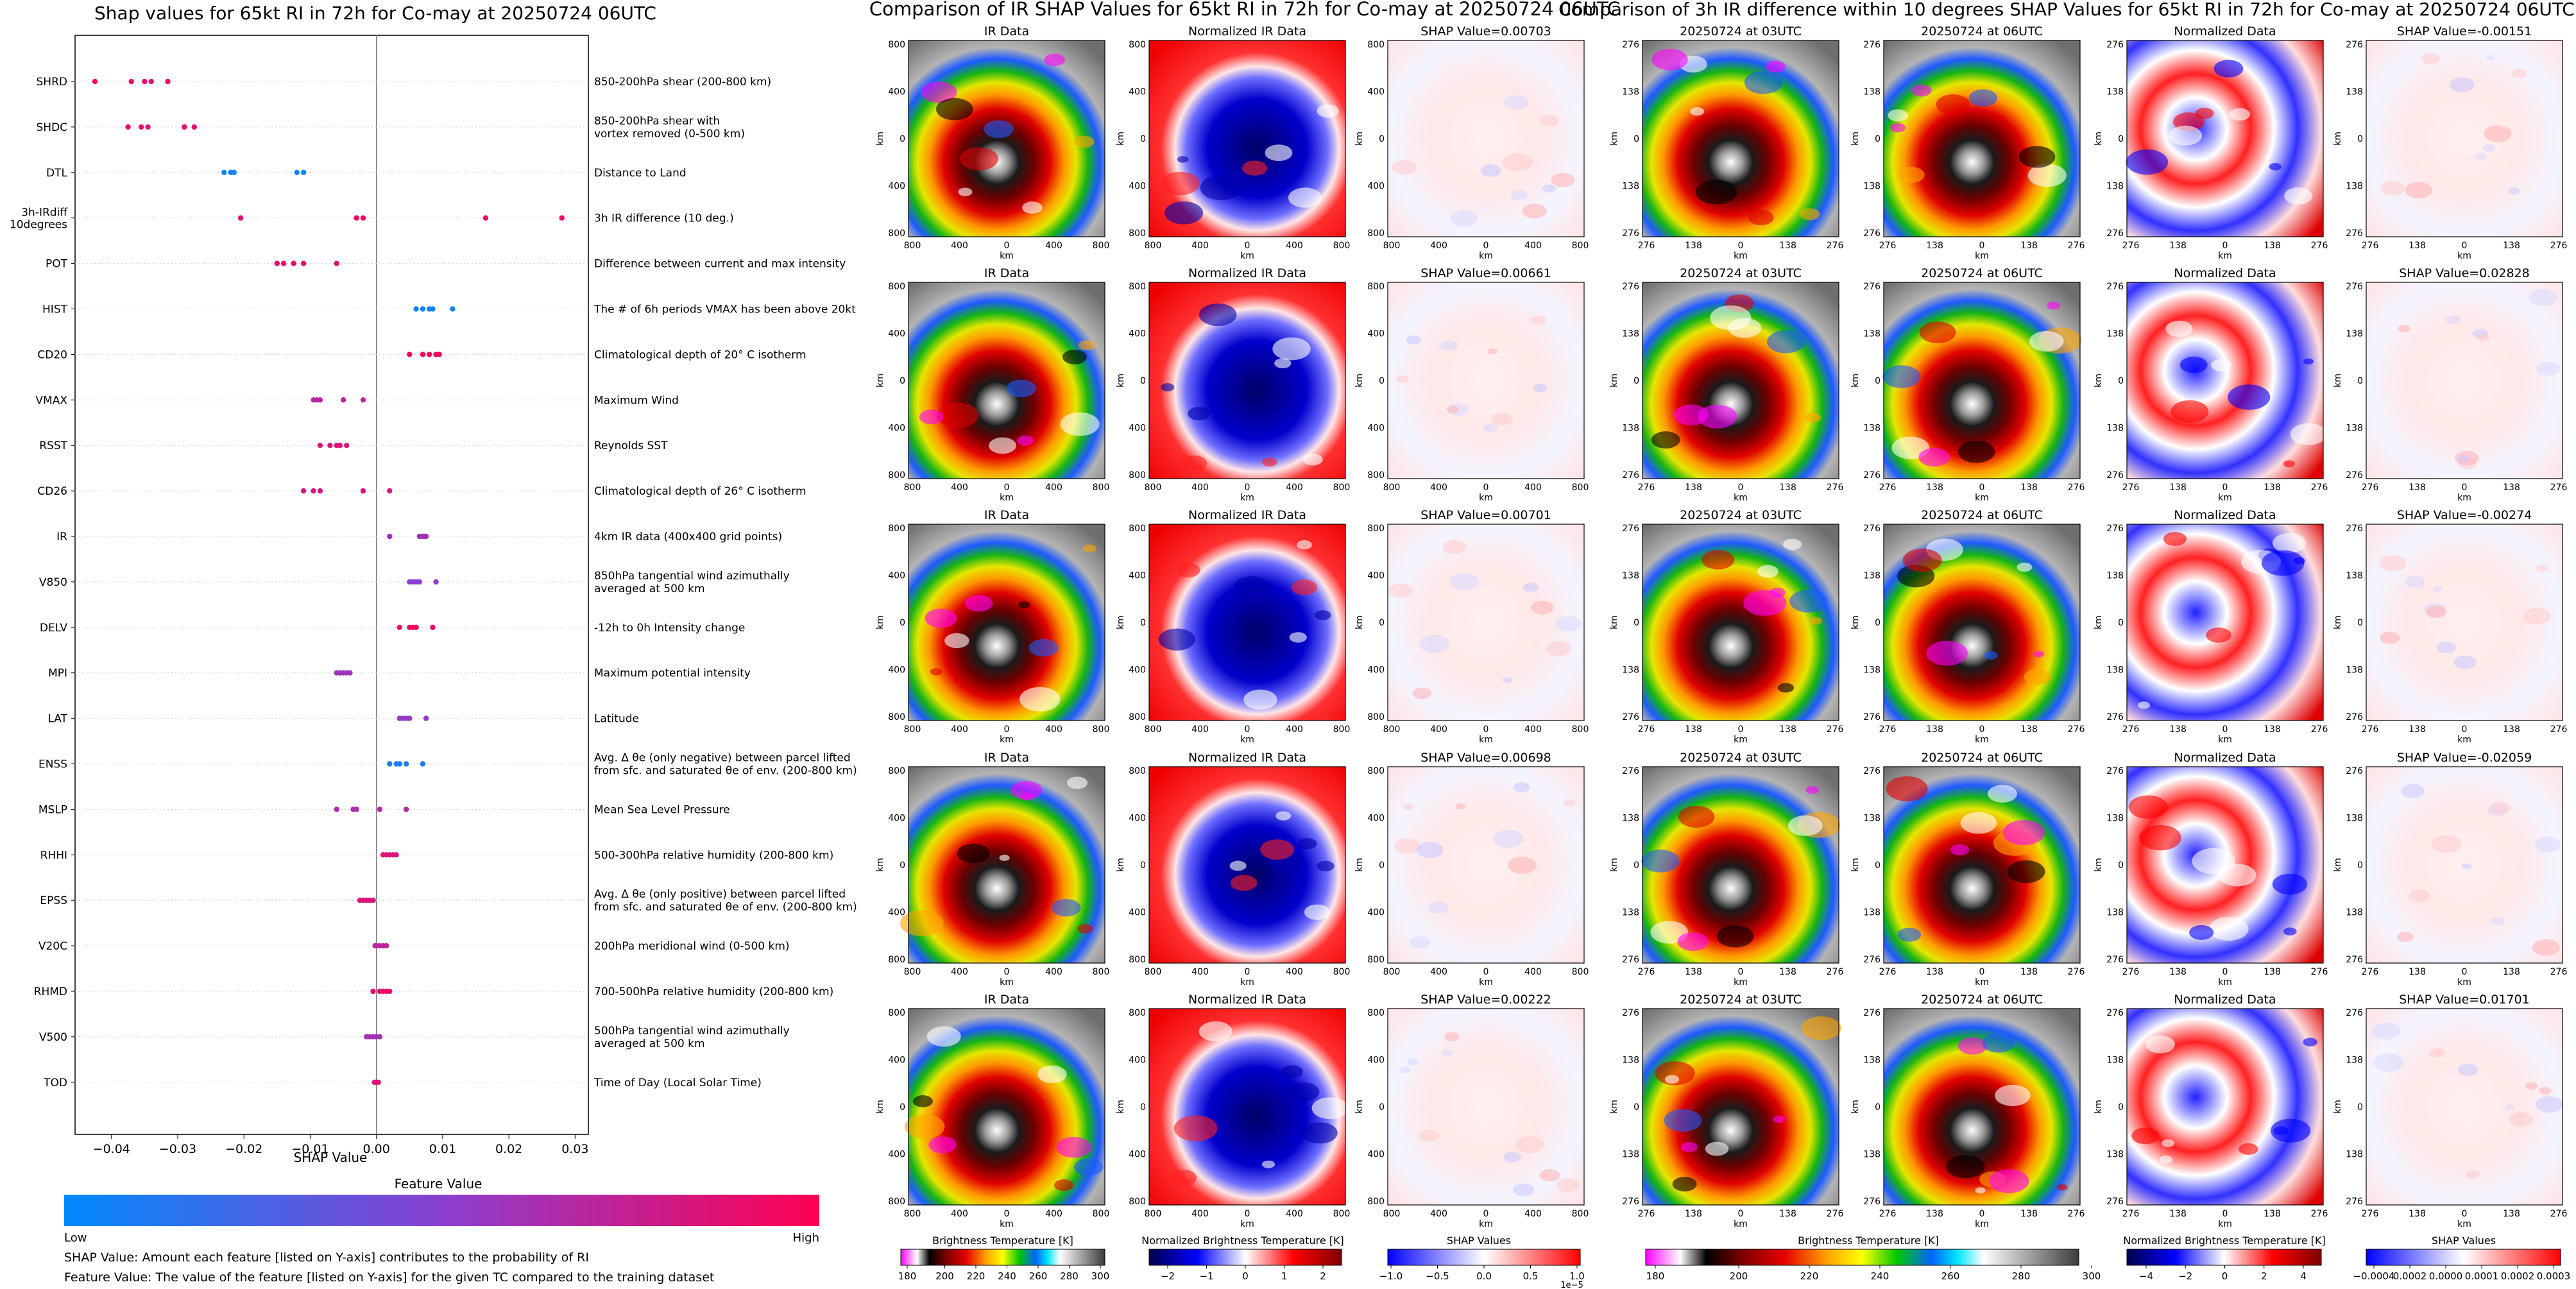  Describe the element at coordinates (52, 354) in the screenshot. I see `feature-name-label: CD20` at that location.